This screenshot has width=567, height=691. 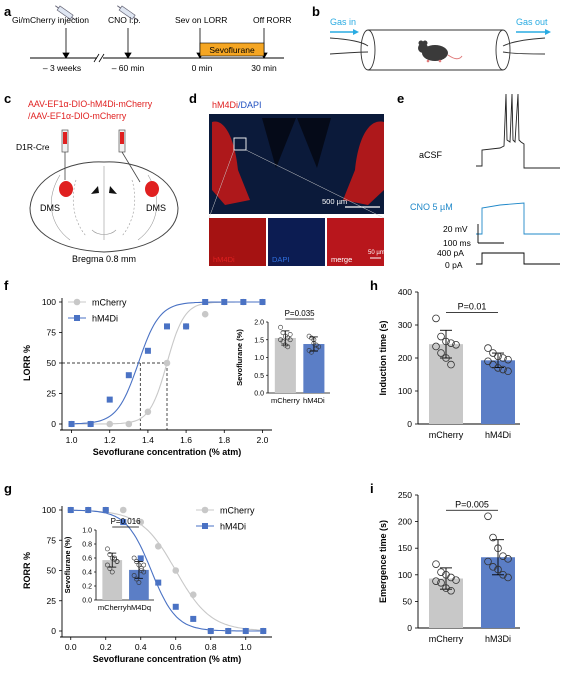 I want to click on bregma-label: Bregma 0.8 mm, so click(x=104, y=259).